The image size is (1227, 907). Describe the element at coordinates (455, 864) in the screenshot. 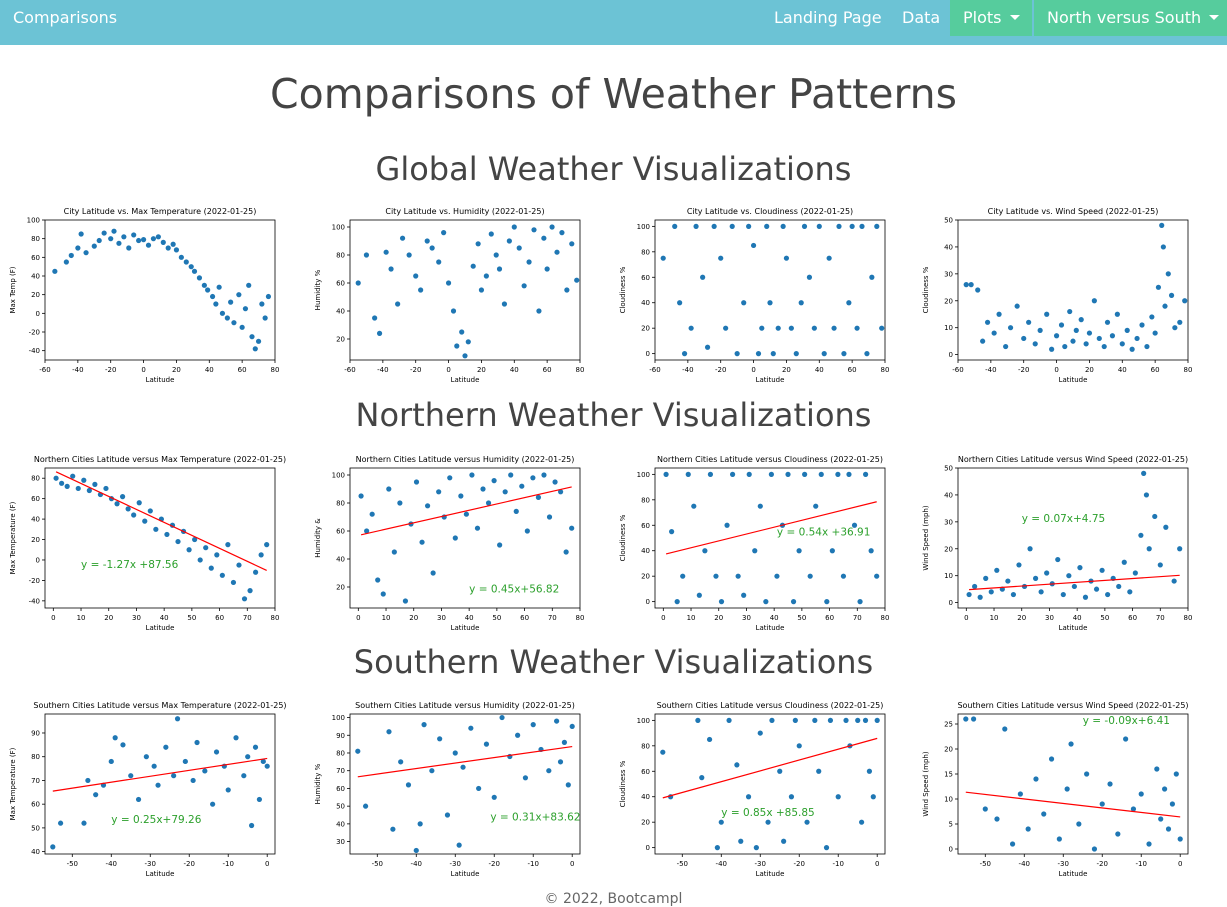

I see `x-tick-label: -30` at that location.